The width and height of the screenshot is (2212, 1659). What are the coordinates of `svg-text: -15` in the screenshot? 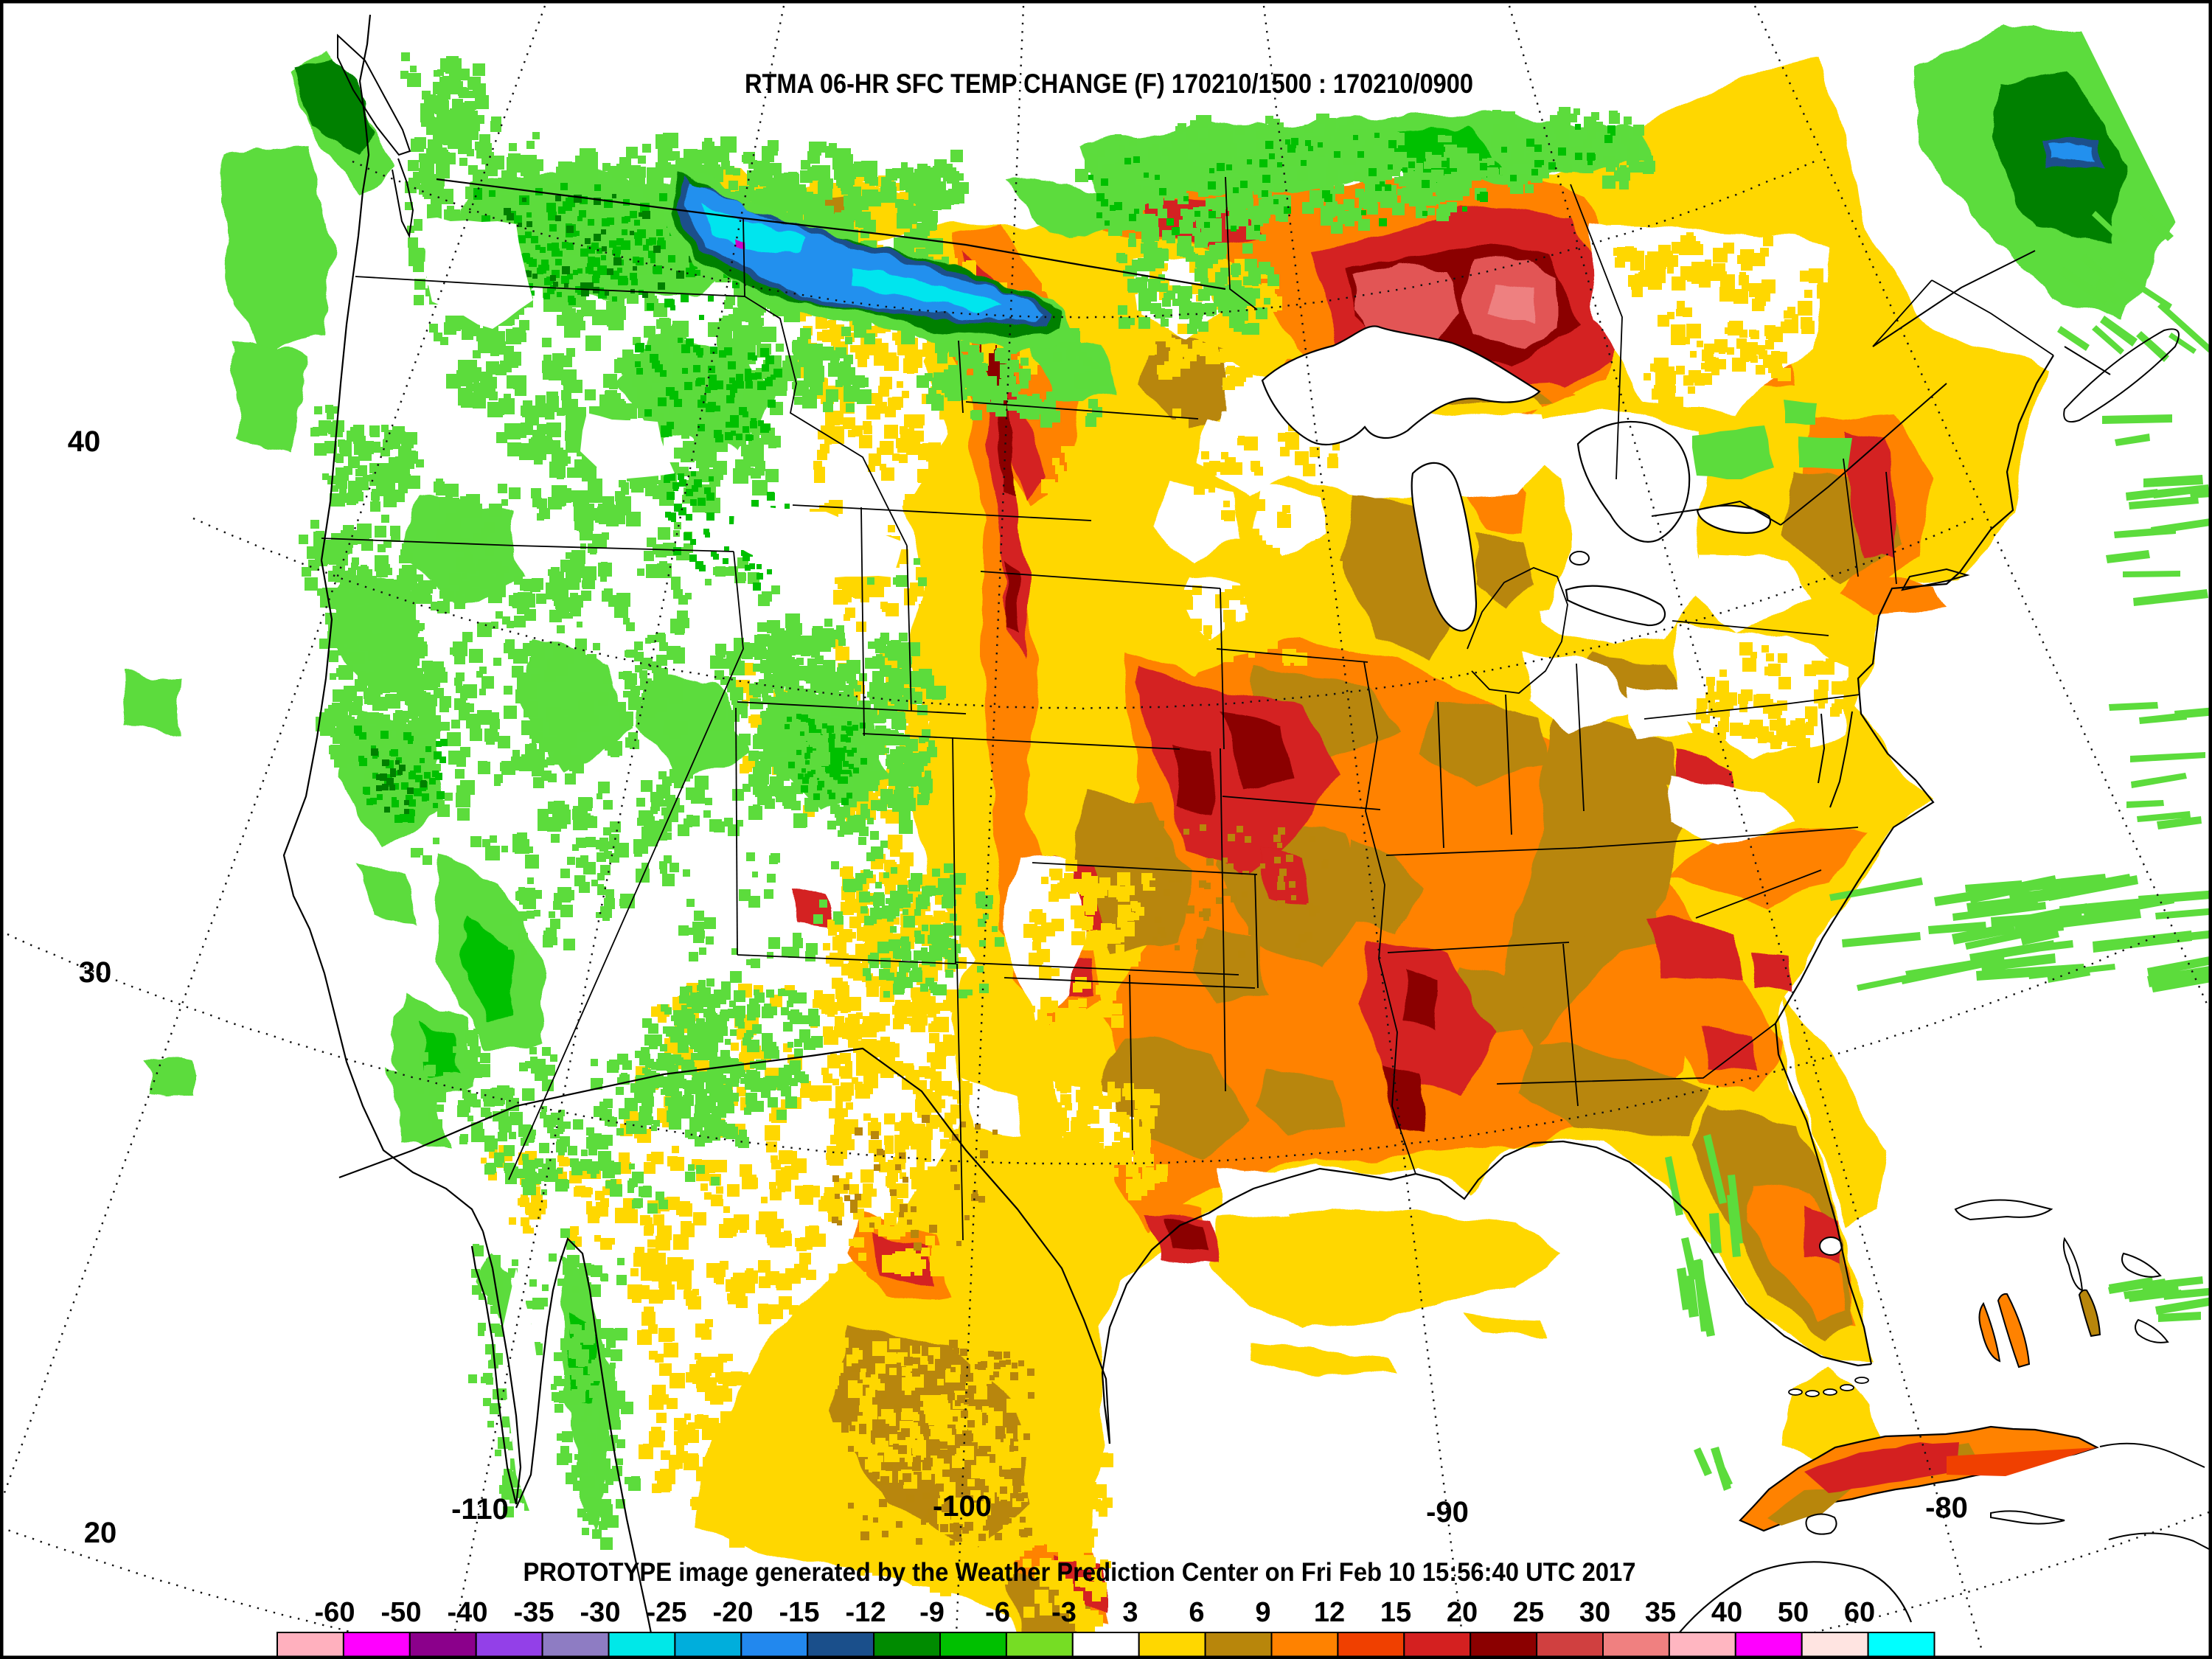 It's located at (799, 1612).